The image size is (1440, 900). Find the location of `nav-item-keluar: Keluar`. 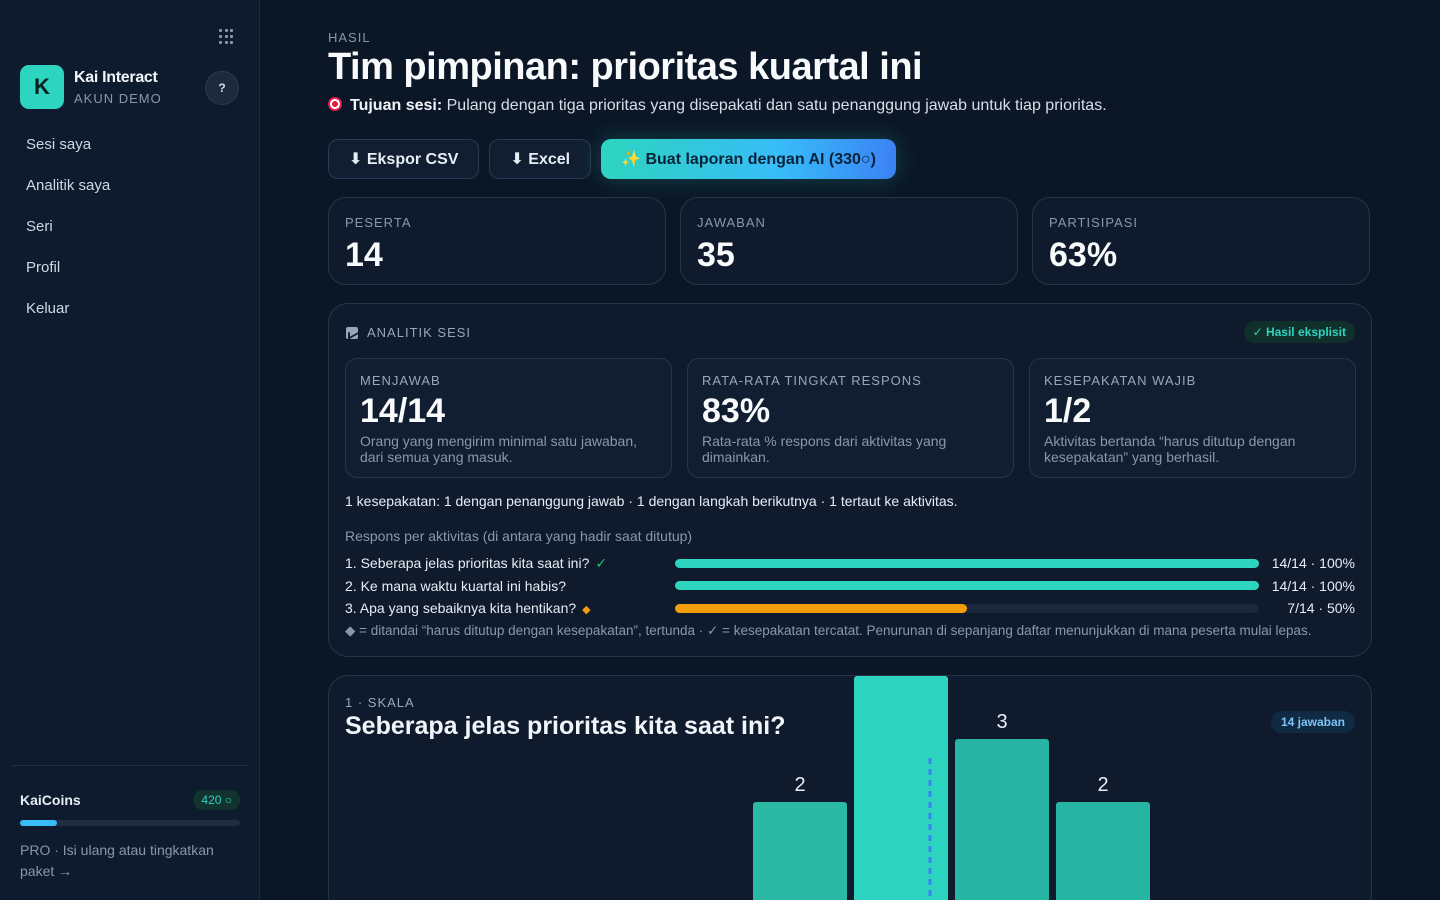

nav-item-keluar: Keluar is located at coordinates (48, 308).